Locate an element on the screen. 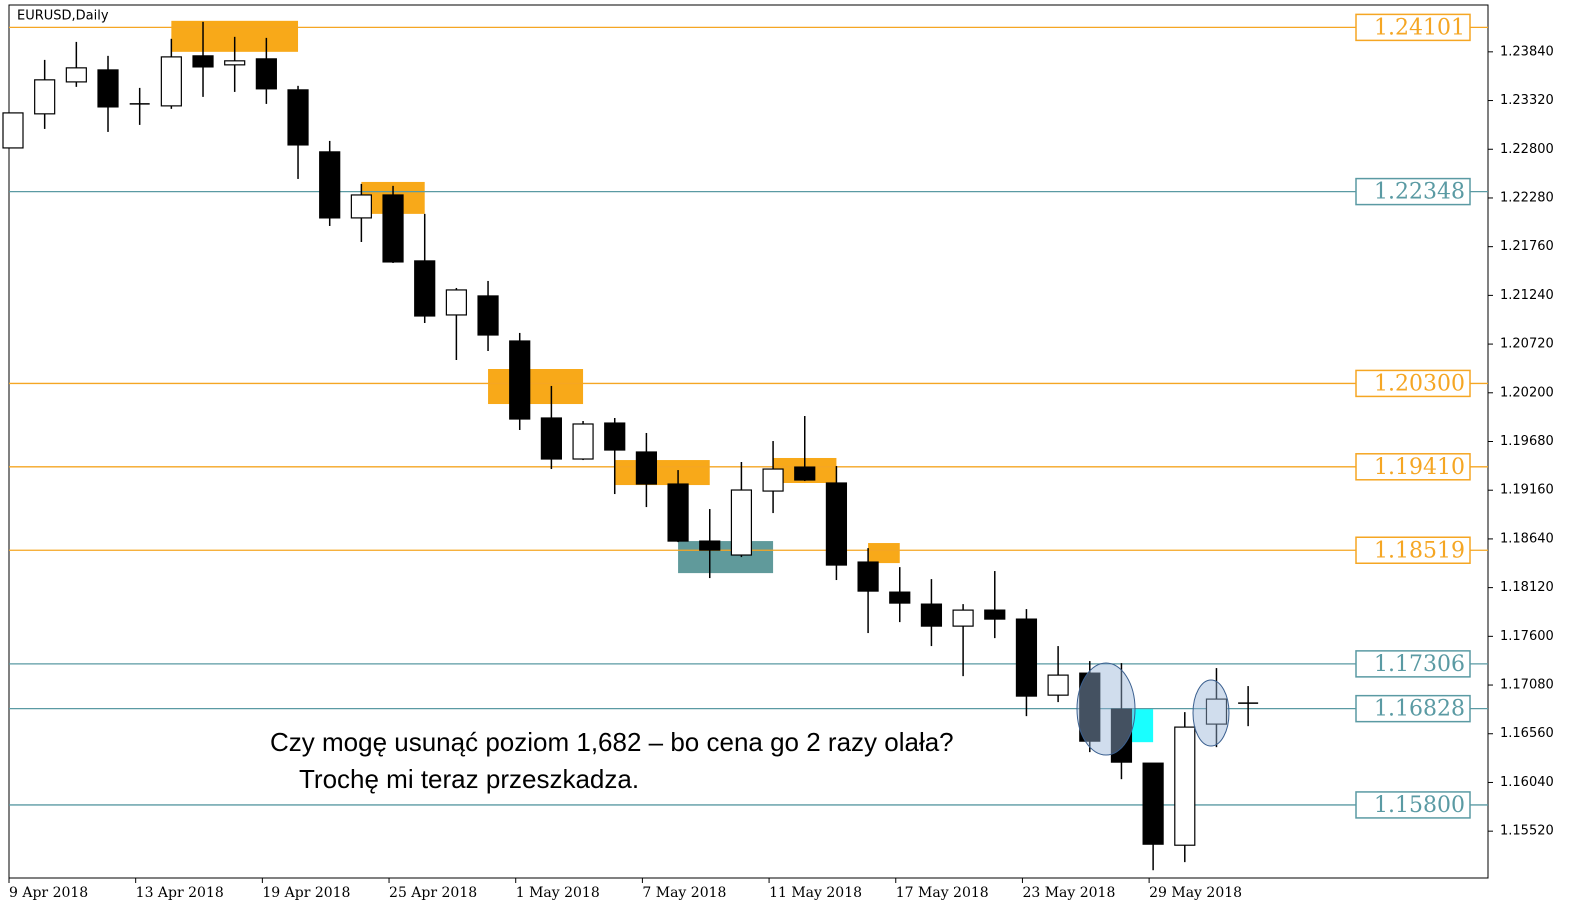 This screenshot has width=1569, height=903. y-tick-label: 1.18120 is located at coordinates (1527, 587).